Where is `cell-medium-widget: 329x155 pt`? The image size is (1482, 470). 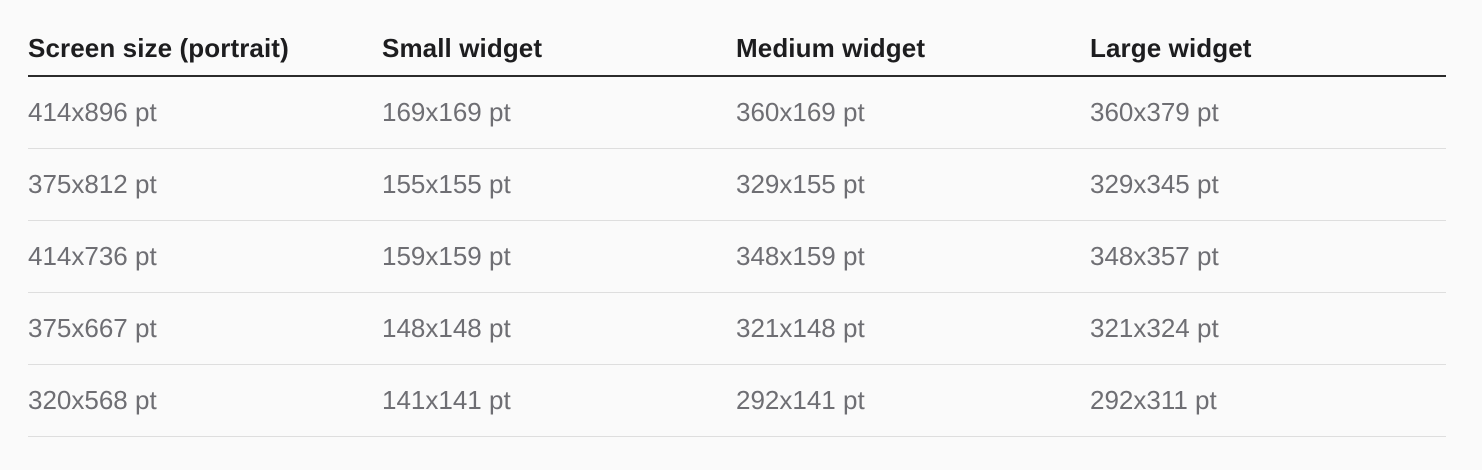
cell-medium-widget: 329x155 pt is located at coordinates (913, 184).